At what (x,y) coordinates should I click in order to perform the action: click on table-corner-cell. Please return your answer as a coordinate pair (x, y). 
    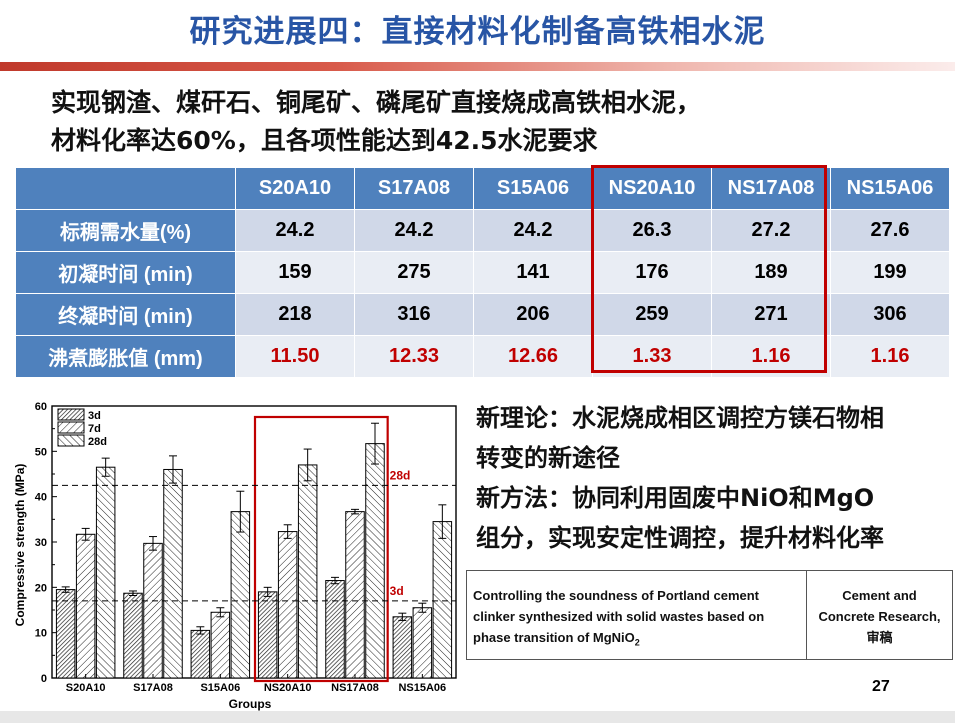
    Looking at the image, I should click on (125, 188).